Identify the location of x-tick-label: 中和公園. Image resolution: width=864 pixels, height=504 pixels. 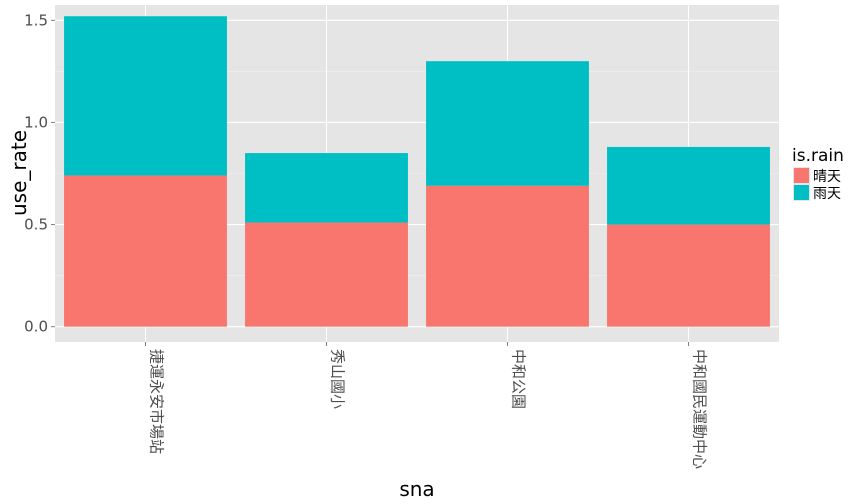
(519, 379).